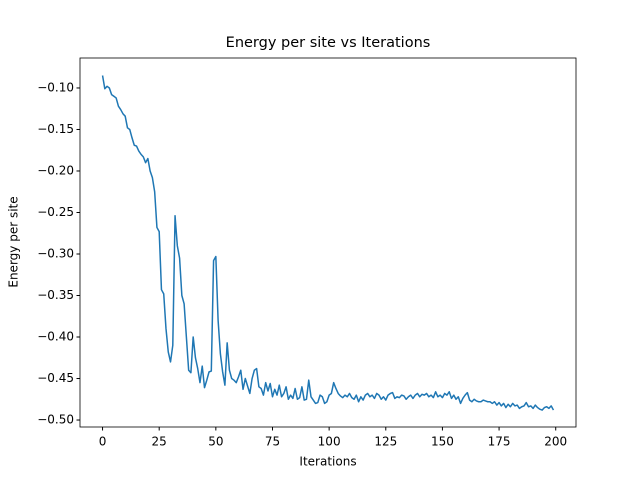 The width and height of the screenshot is (640, 484). What do you see at coordinates (272, 442) in the screenshot?
I see `x-tick-label: 75` at bounding box center [272, 442].